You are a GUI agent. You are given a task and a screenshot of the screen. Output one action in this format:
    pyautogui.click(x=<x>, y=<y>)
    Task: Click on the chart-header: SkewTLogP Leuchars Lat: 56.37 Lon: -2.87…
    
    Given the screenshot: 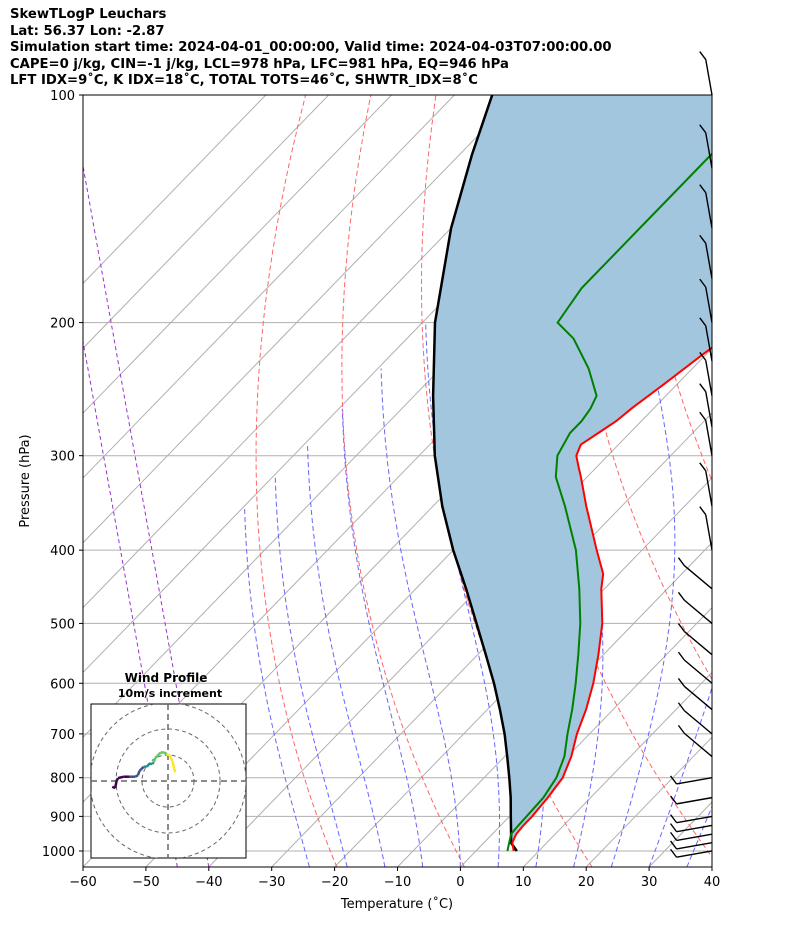 What is the action you would take?
    pyautogui.click(x=311, y=48)
    